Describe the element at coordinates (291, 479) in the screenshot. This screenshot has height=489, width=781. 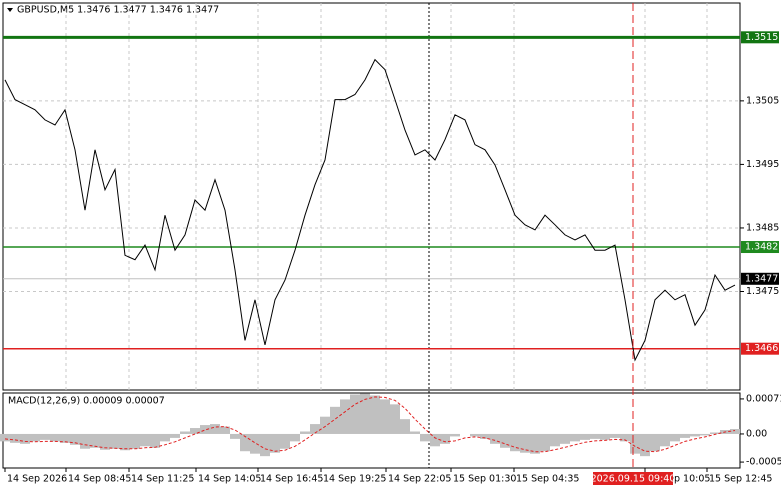
I see `x-tick-label: 14 Sep 16:45` at that location.